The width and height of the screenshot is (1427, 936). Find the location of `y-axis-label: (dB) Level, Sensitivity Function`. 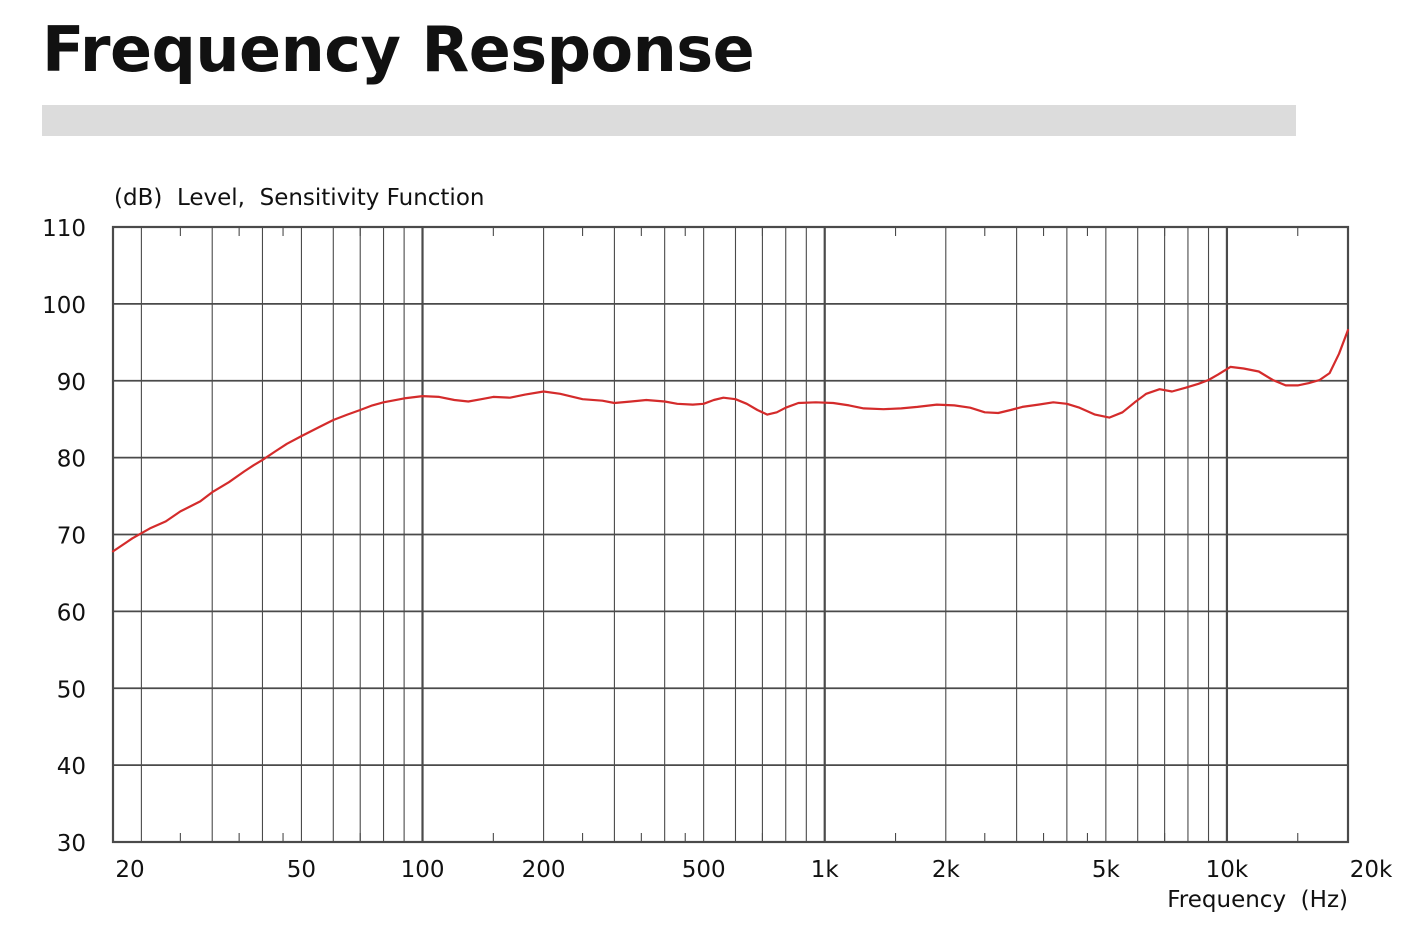

y-axis-label: (dB) Level, Sensitivity Function is located at coordinates (299, 198).